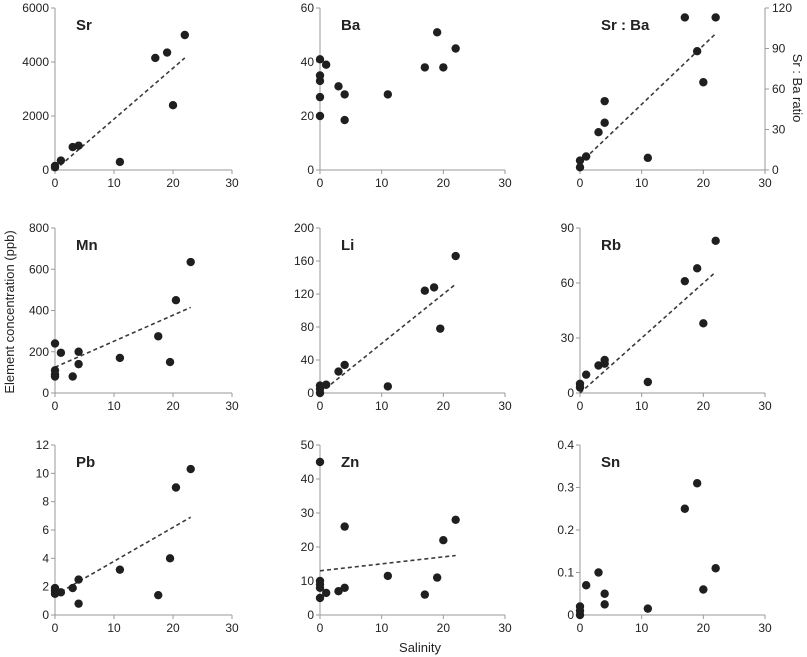 The width and height of the screenshot is (807, 657). I want to click on panel-pb: 0 10 20 30 0 2 4 6 8 10 12 Pb, so click(137, 536).